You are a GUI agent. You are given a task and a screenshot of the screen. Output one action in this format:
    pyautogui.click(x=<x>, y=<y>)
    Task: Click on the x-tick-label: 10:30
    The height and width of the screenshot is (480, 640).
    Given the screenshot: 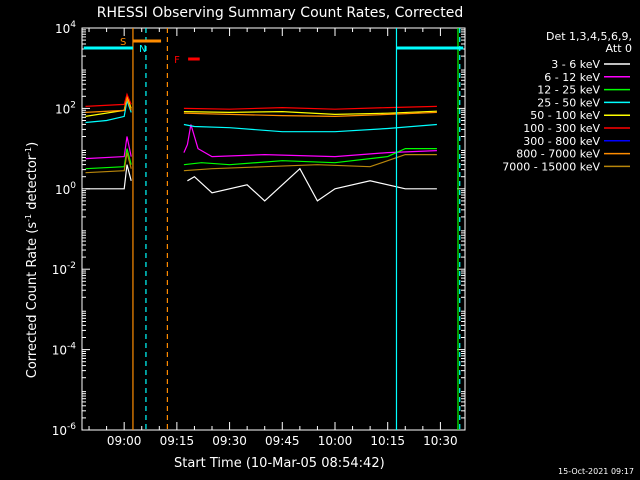 What is the action you would take?
    pyautogui.click(x=440, y=441)
    